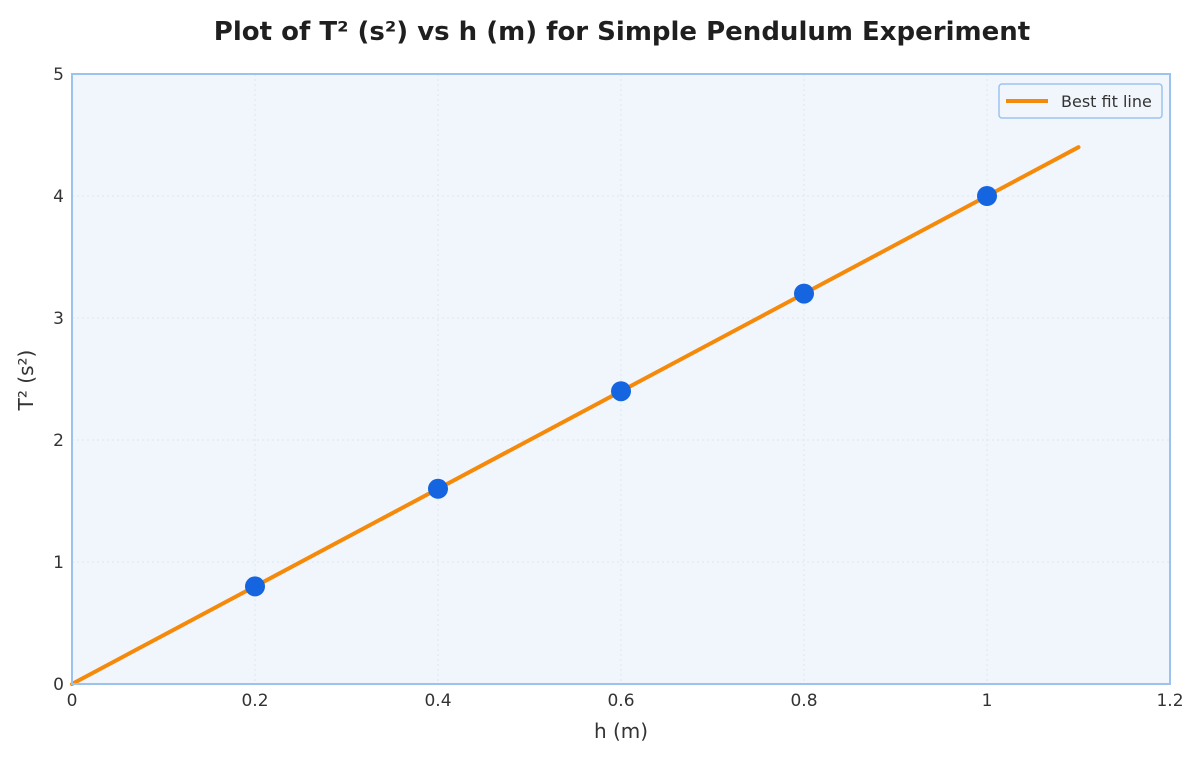 The image size is (1200, 760). I want to click on y-tick-label: 1, so click(58, 563).